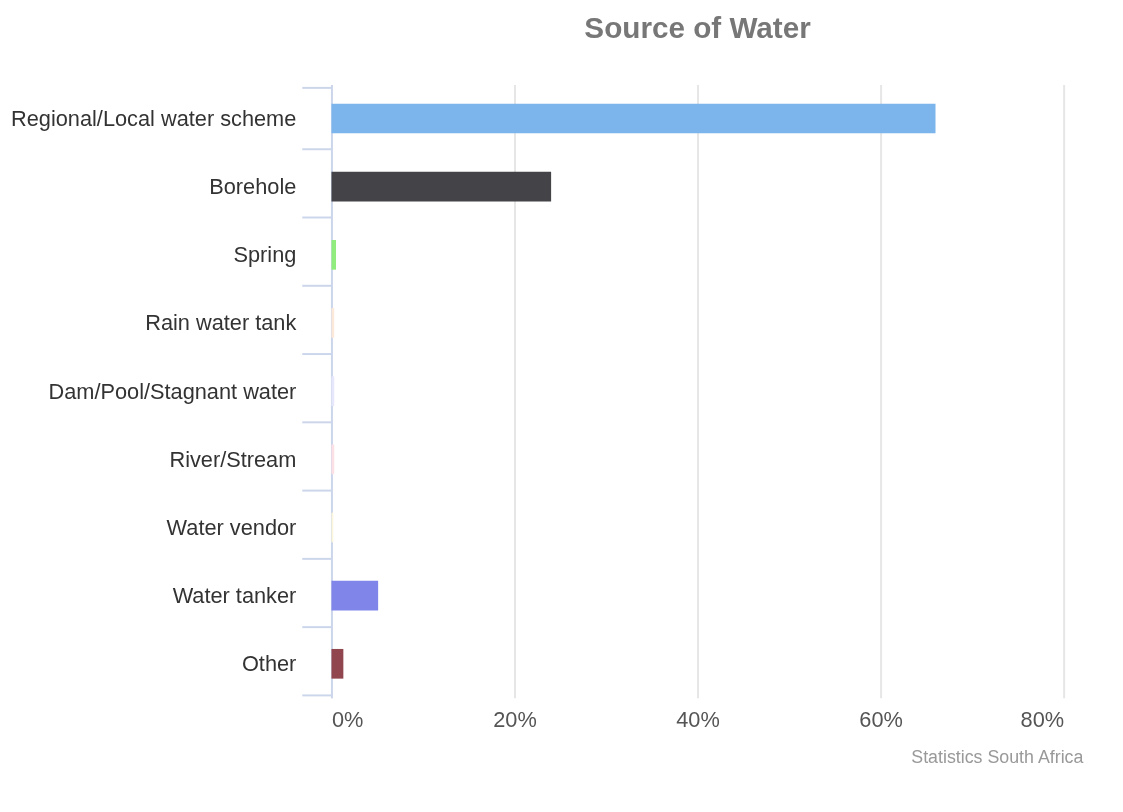 This screenshot has height=812, width=1123. What do you see at coordinates (698, 720) in the screenshot?
I see `x-tick-label: 40%` at bounding box center [698, 720].